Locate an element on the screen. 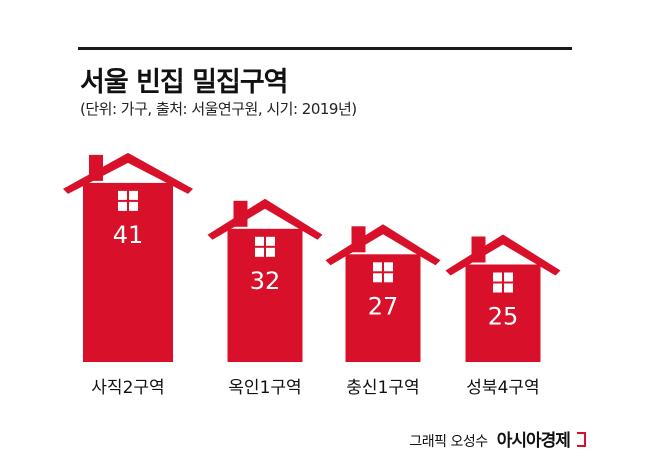 This screenshot has height=468, width=658. category-label-1: 사직2구역 is located at coordinates (127, 388).